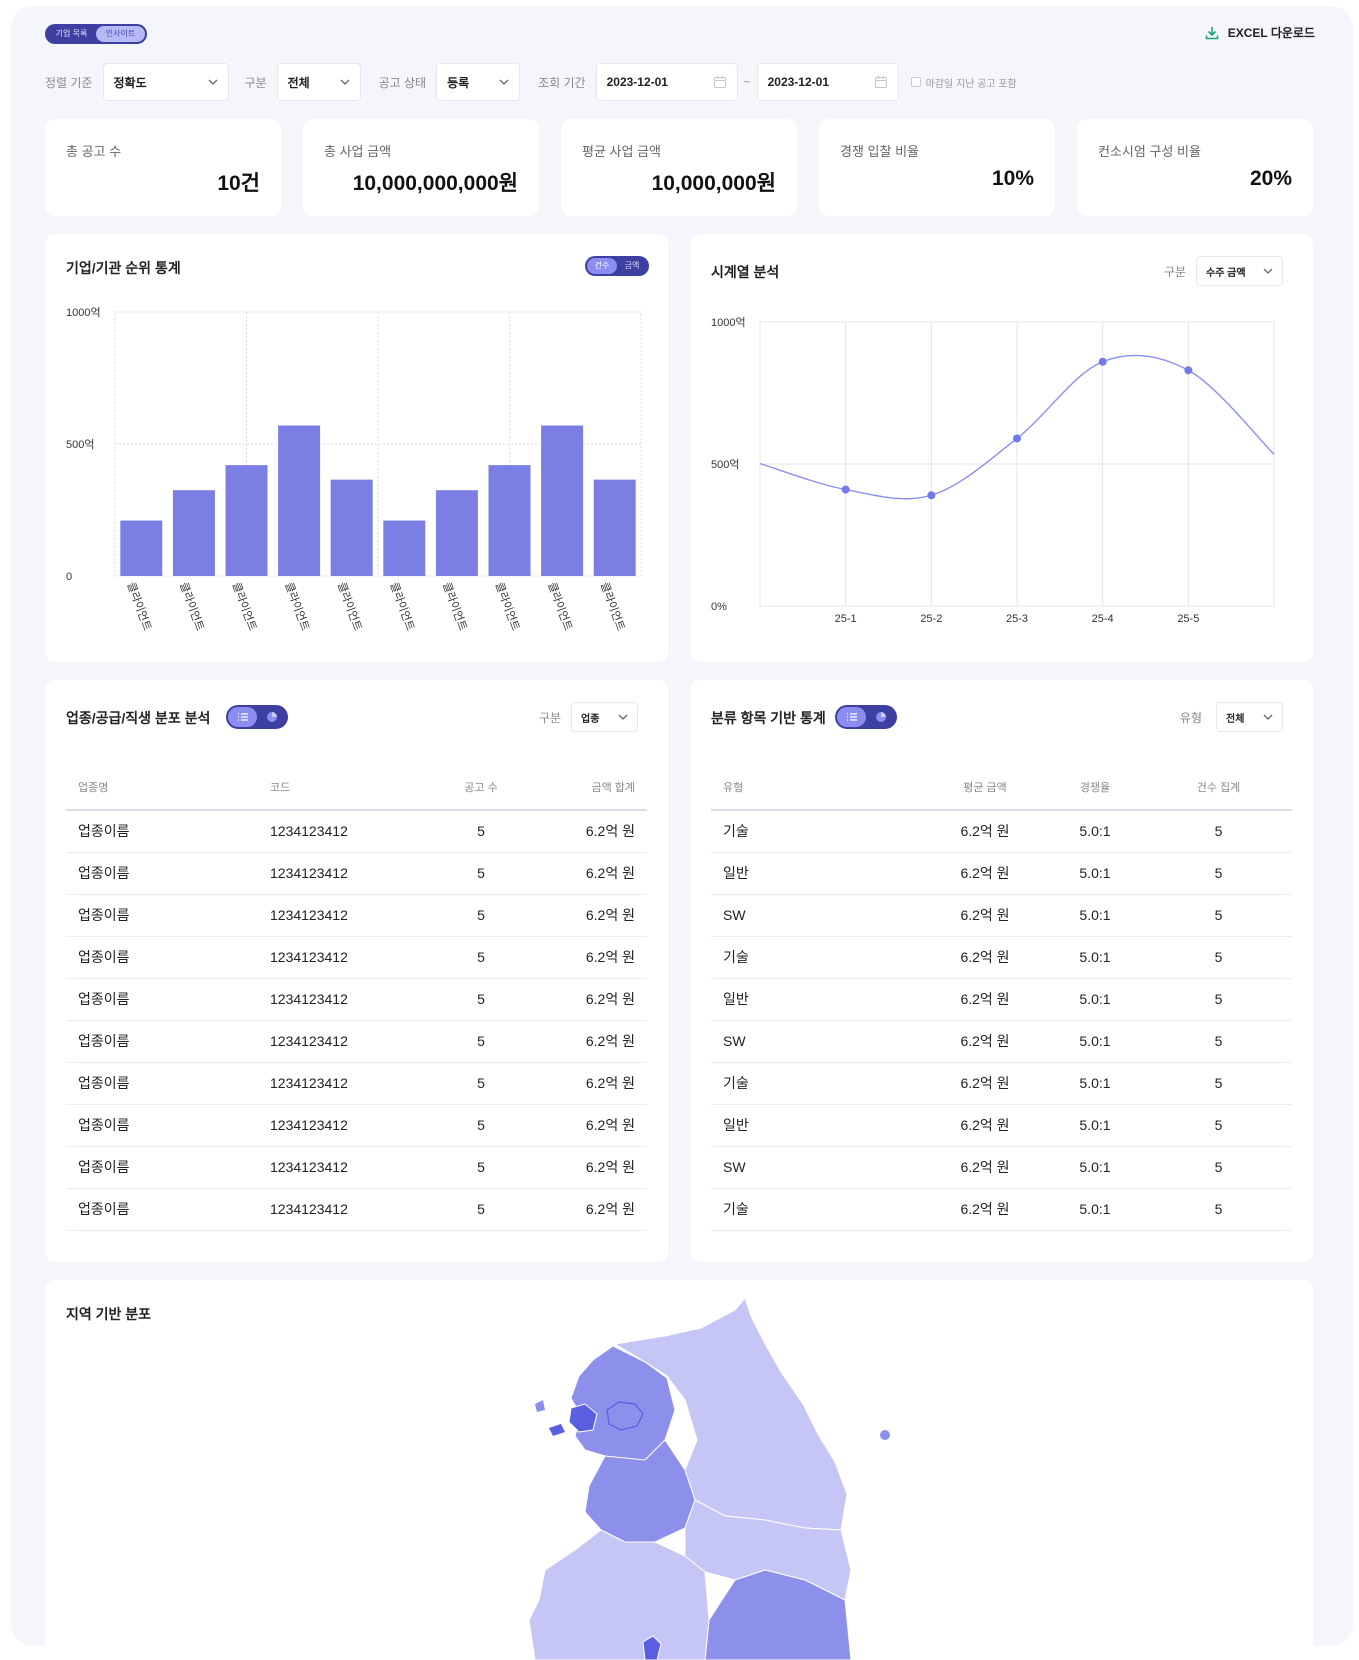 The height and width of the screenshot is (1660, 1359). Describe the element at coordinates (1259, 32) in the screenshot. I see `excel-download-button: EXCEL 다운로드` at that location.